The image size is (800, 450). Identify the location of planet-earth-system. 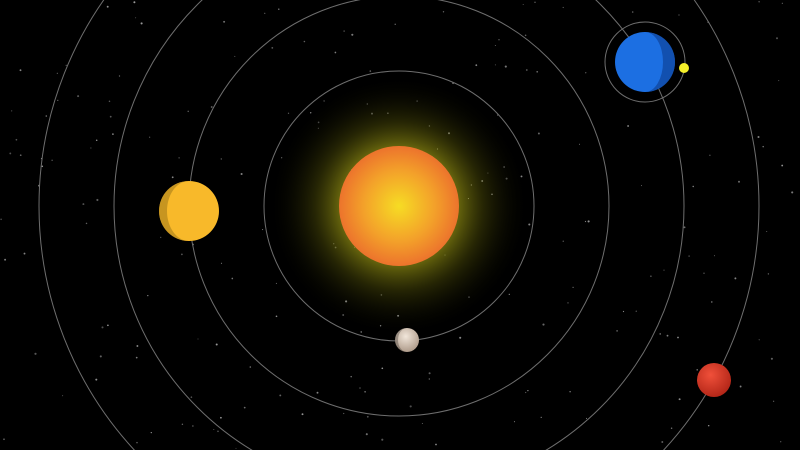
(647, 62).